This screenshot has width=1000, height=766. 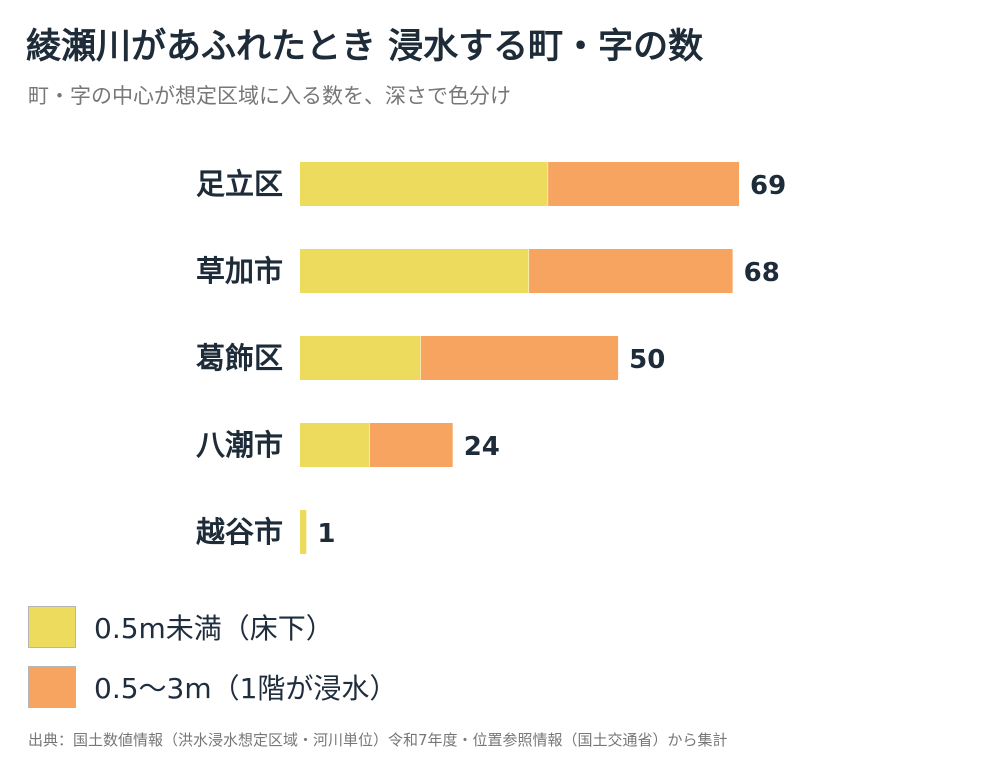 I want to click on legend-swatch-shallow, so click(x=52, y=627).